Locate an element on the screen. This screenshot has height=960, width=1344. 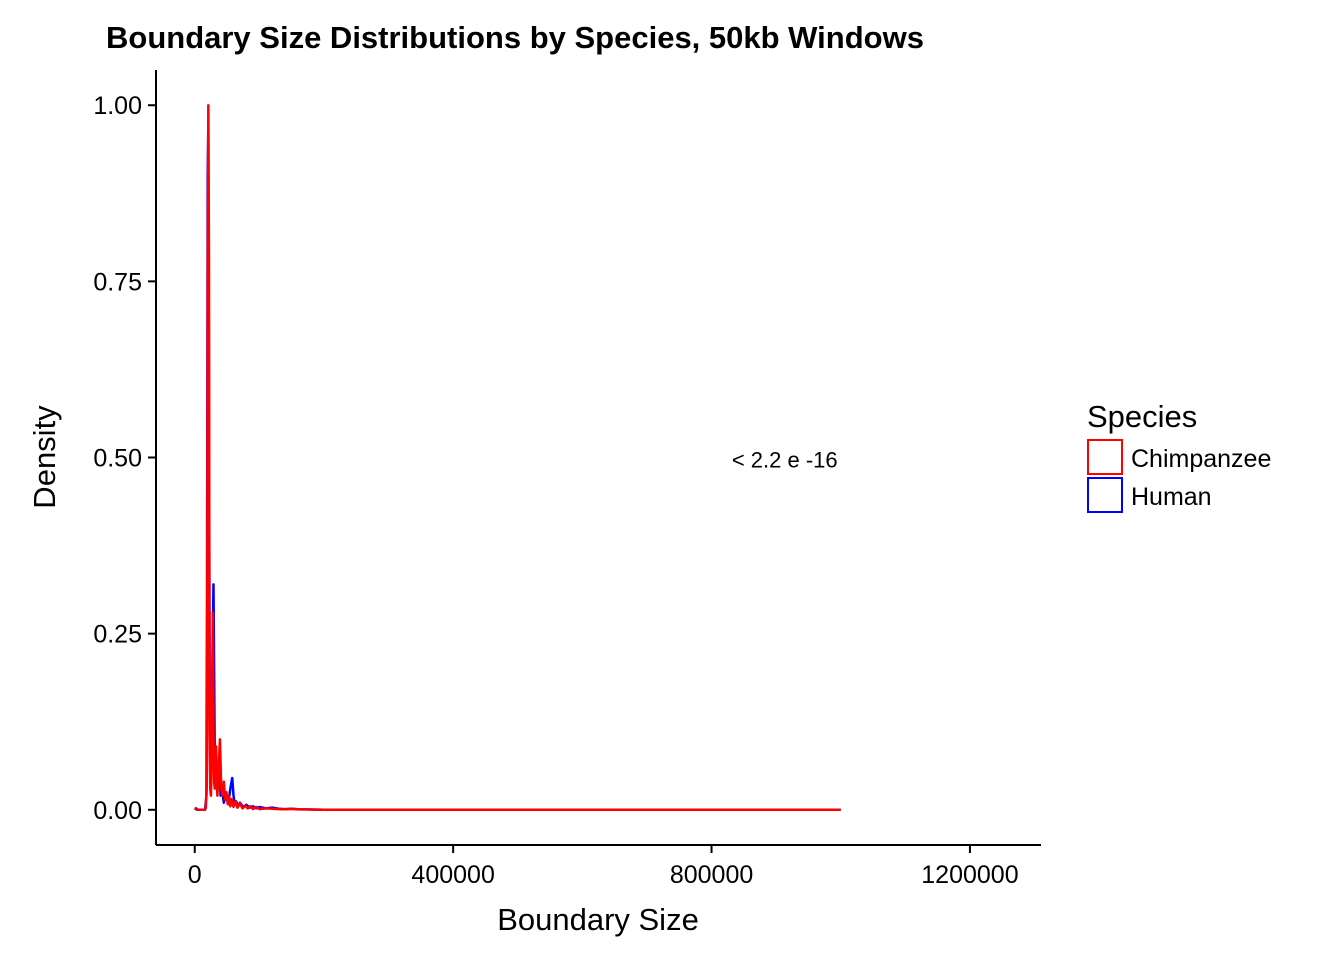
legend: Species Chimpanzee Human is located at coordinates (1179, 456).